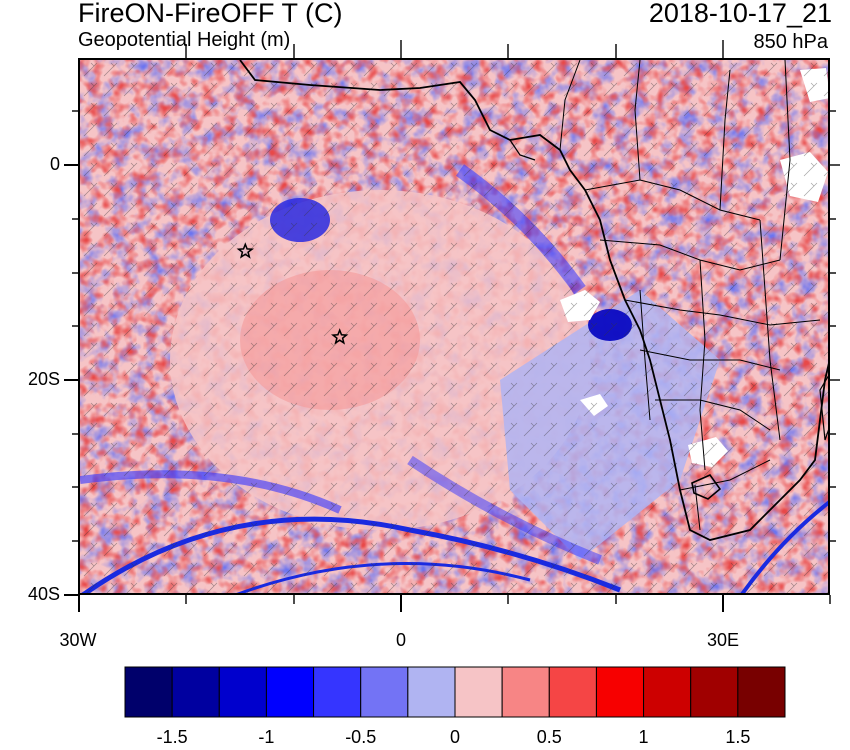 This screenshot has width=850, height=750. I want to click on colorbar, so click(455, 692).